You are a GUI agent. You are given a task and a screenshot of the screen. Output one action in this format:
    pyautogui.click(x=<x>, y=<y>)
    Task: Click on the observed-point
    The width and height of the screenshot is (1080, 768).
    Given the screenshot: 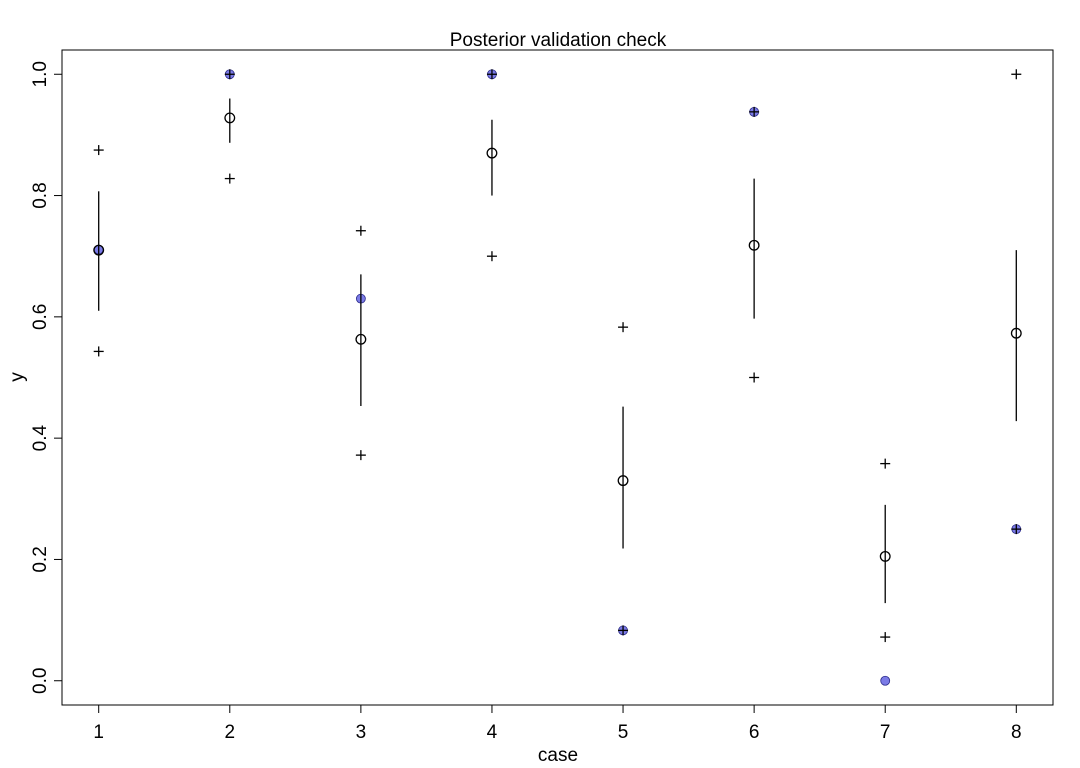 What is the action you would take?
    pyautogui.click(x=885, y=680)
    